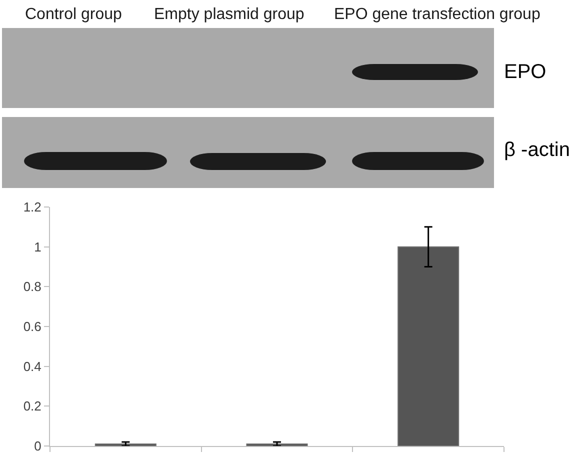  What do you see at coordinates (525, 72) in the screenshot?
I see `text: EPO` at bounding box center [525, 72].